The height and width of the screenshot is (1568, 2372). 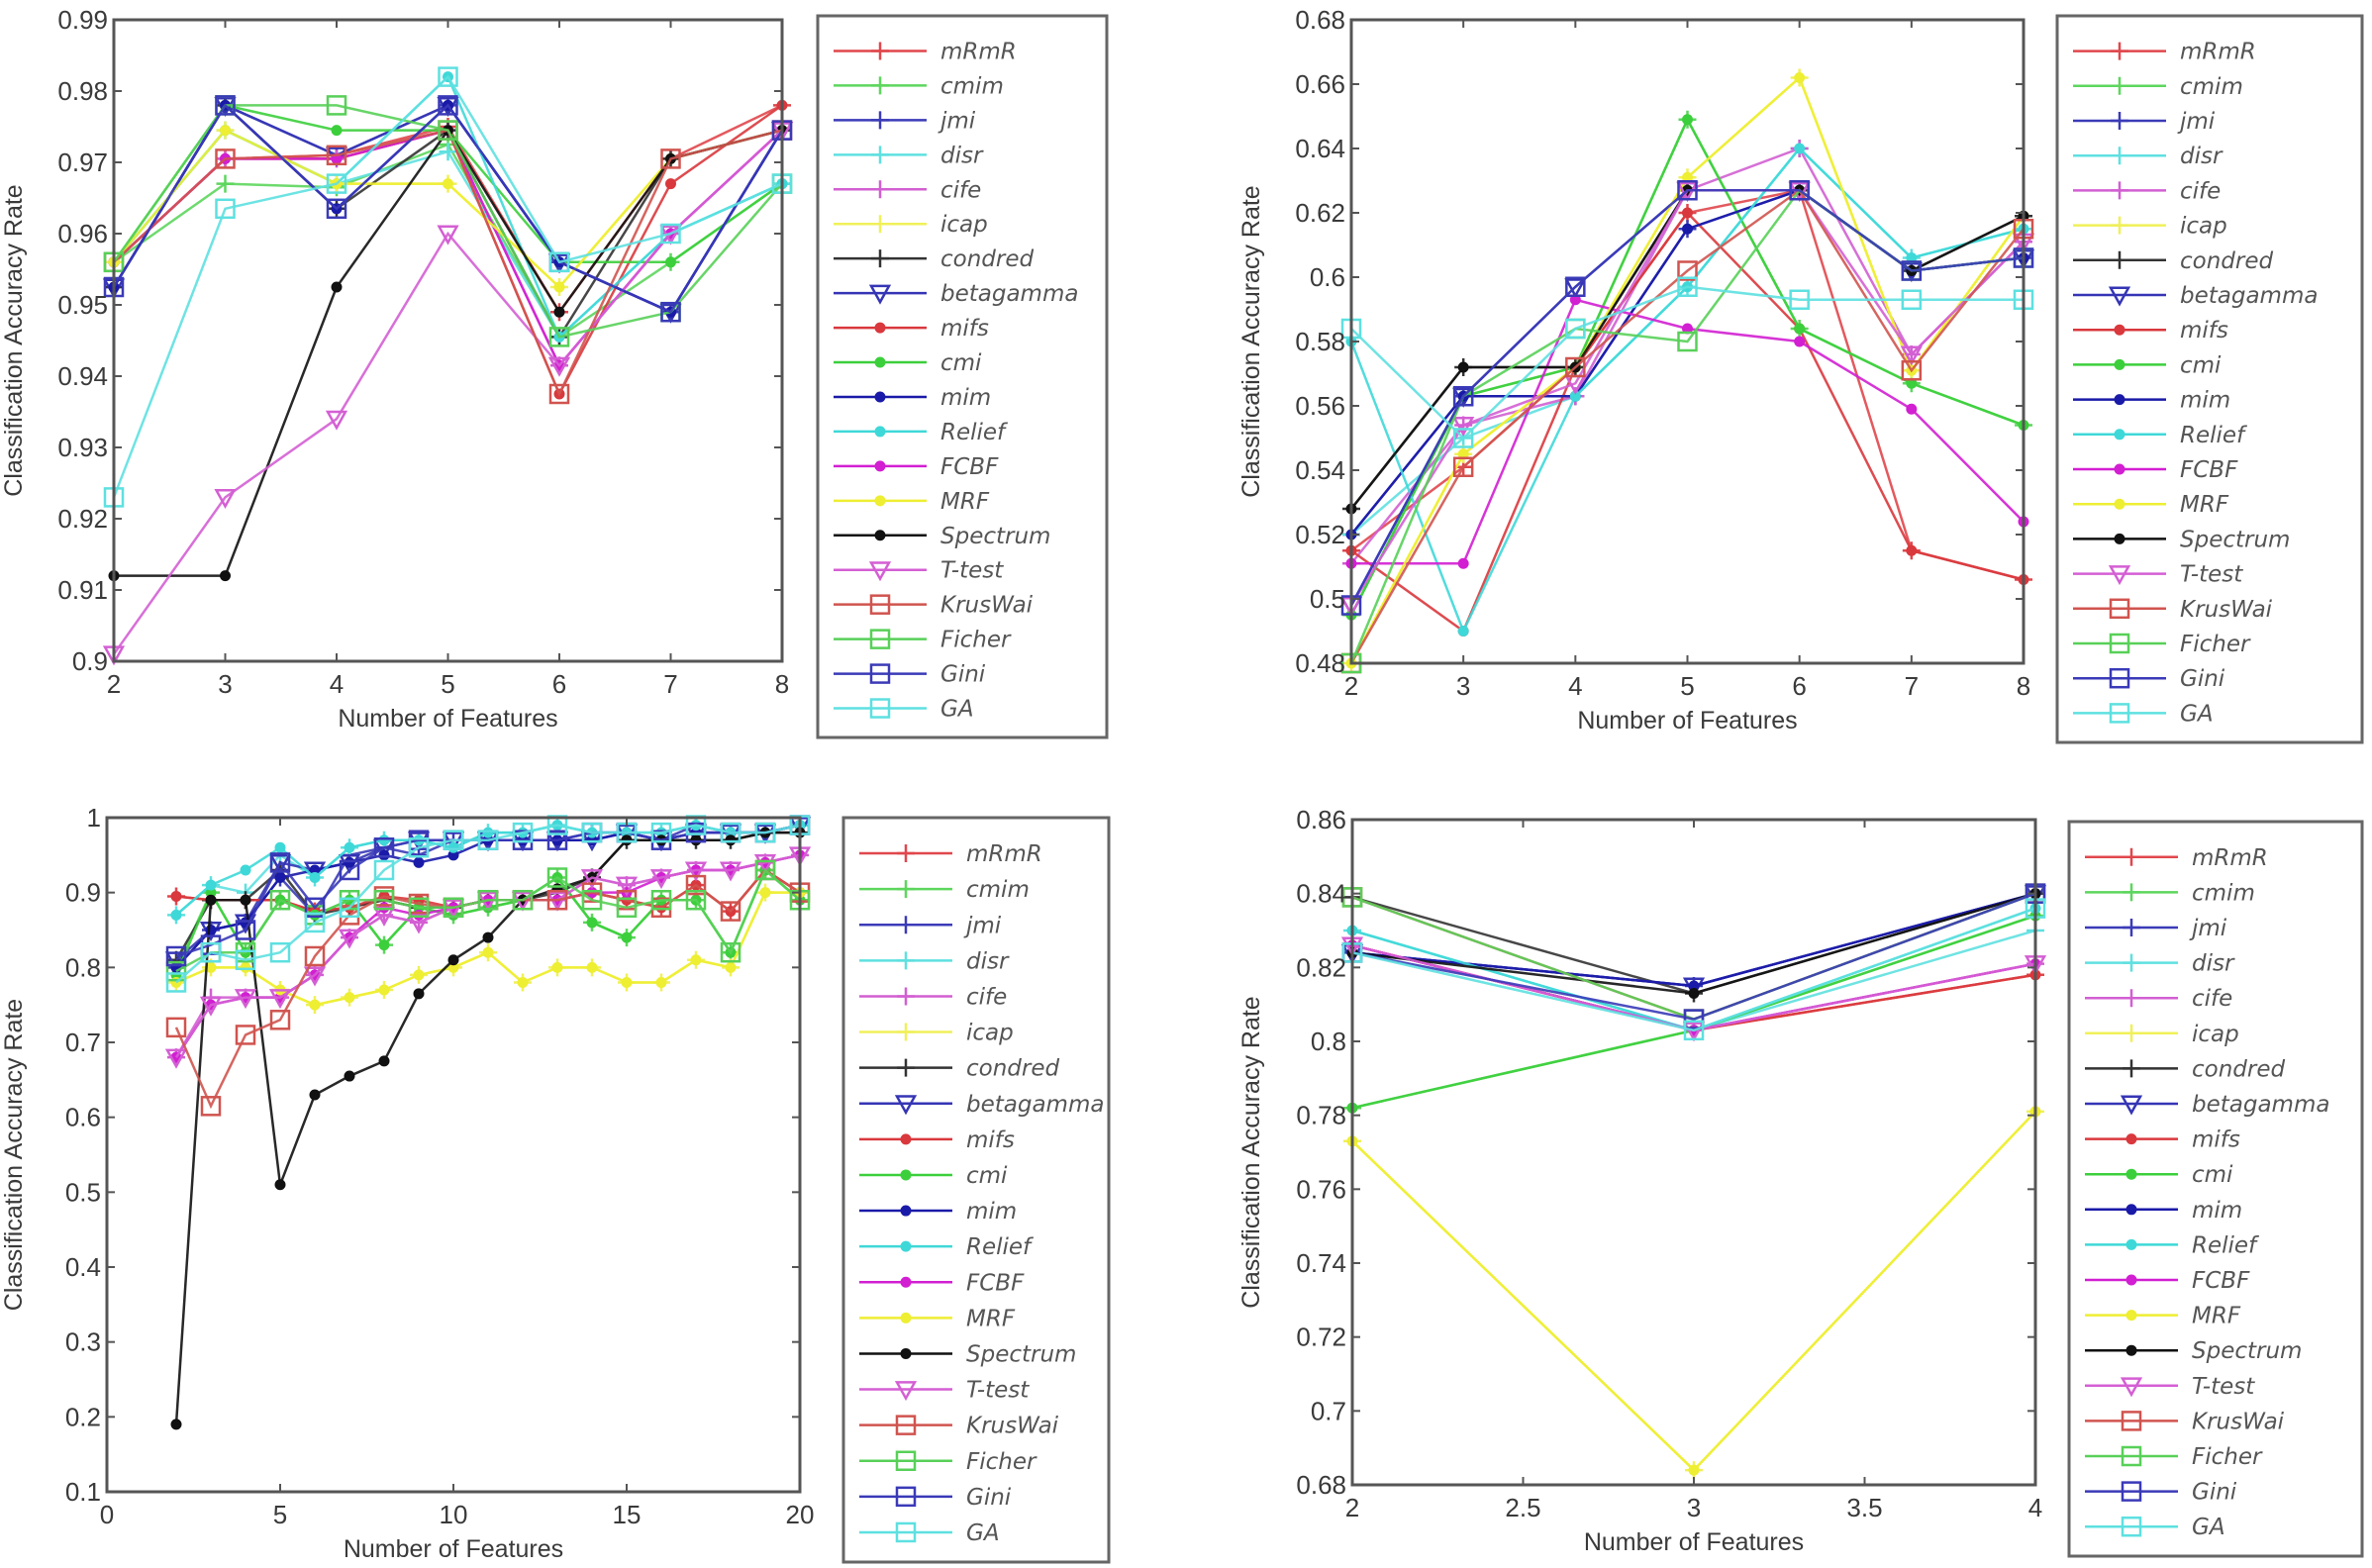 What do you see at coordinates (1035, 1105) in the screenshot?
I see `legend-label: betagamma` at bounding box center [1035, 1105].